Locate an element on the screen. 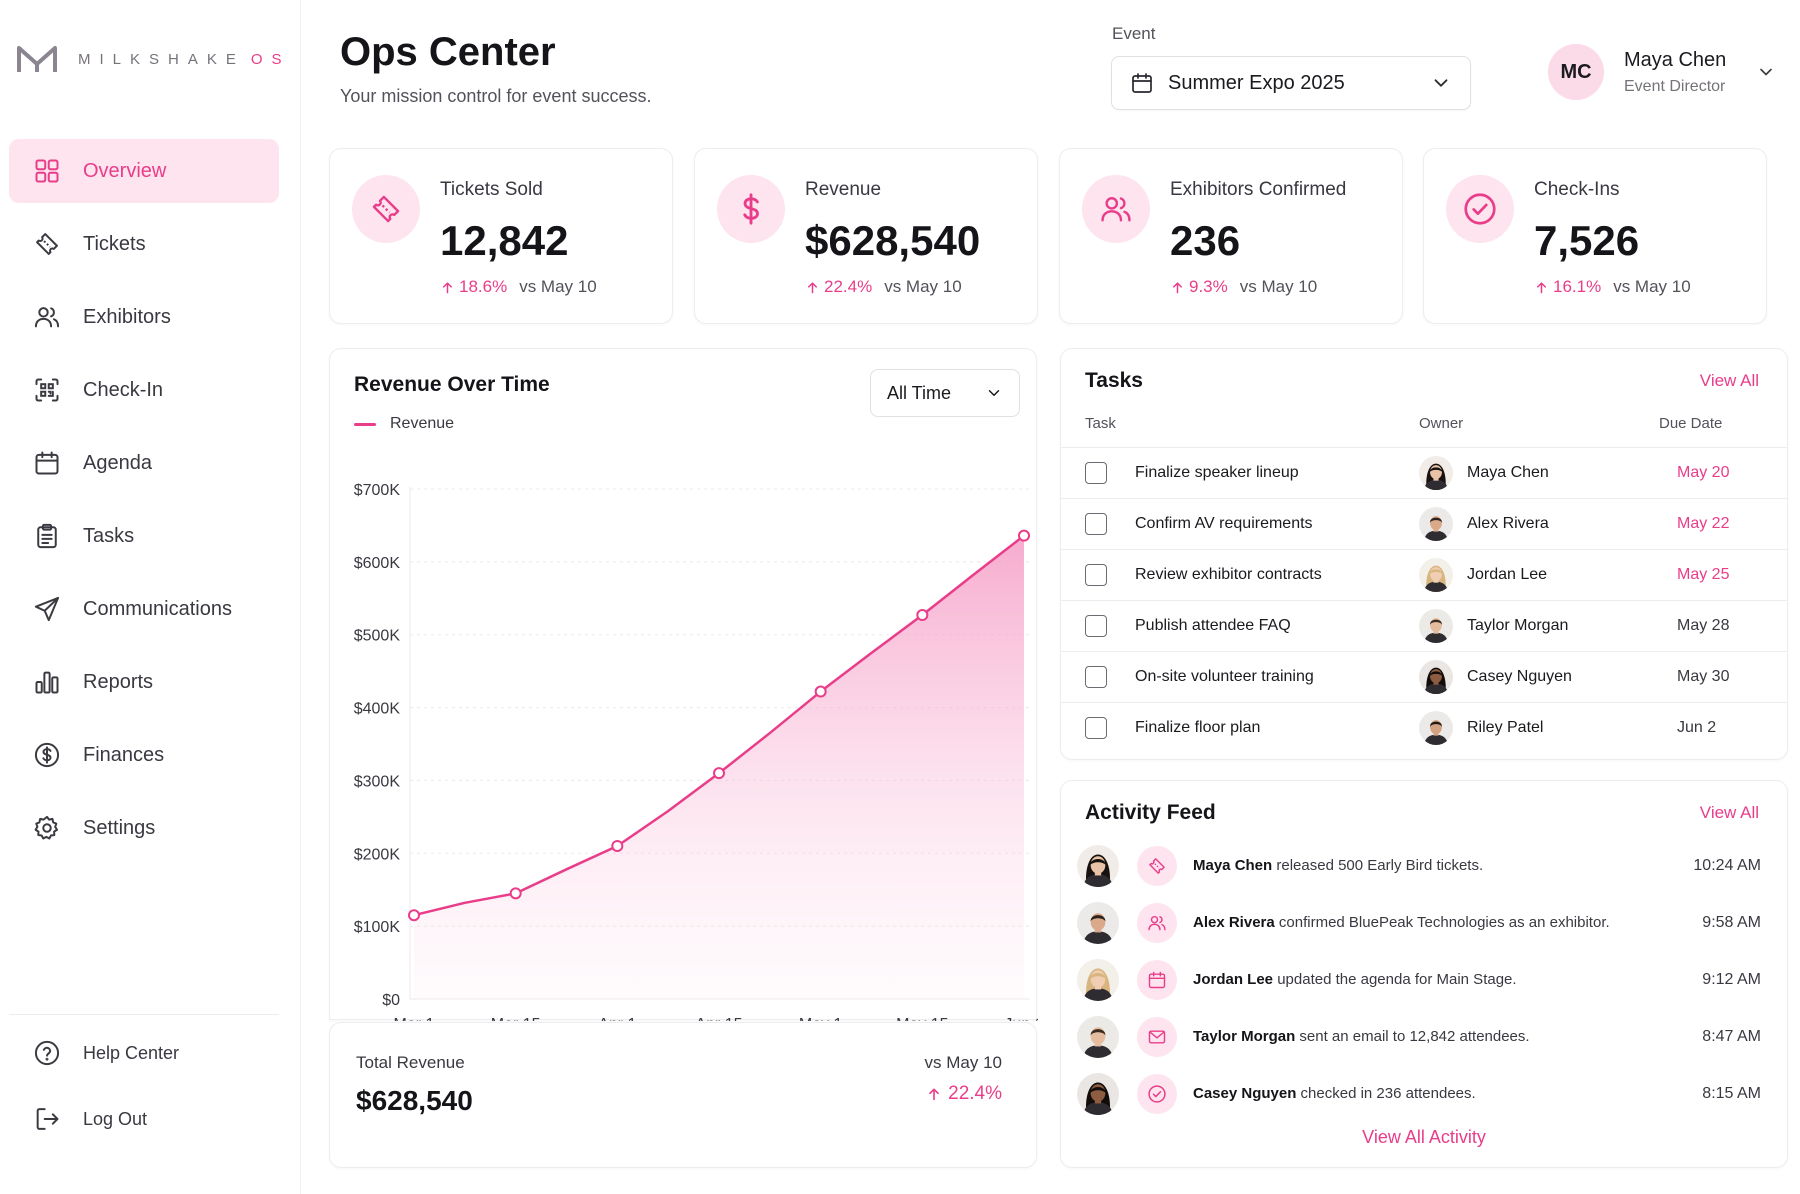 This screenshot has height=1194, width=1800. stat-value: 12,842 is located at coordinates (504, 240).